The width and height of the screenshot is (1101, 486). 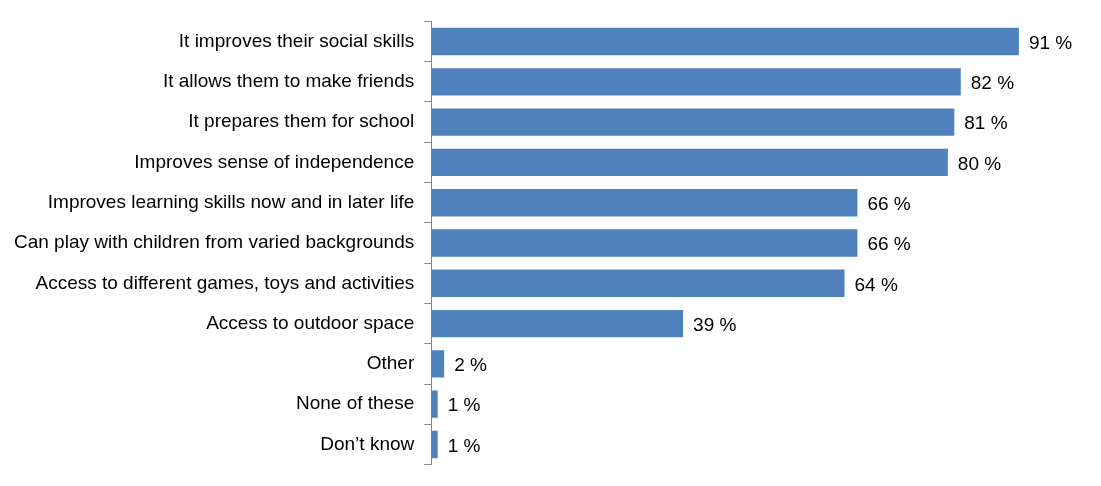 What do you see at coordinates (876, 284) in the screenshot?
I see `data-label: 64 %` at bounding box center [876, 284].